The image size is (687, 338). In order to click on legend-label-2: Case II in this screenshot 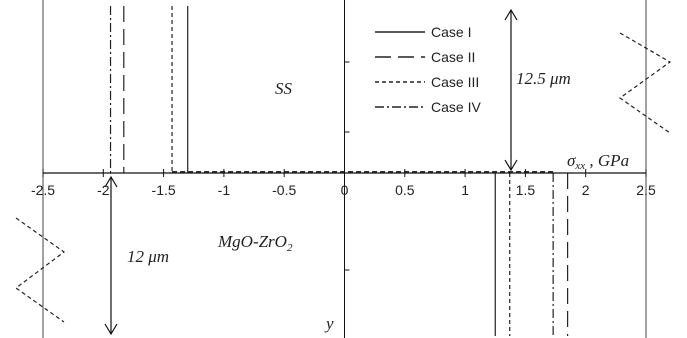, I will do `click(453, 57)`.